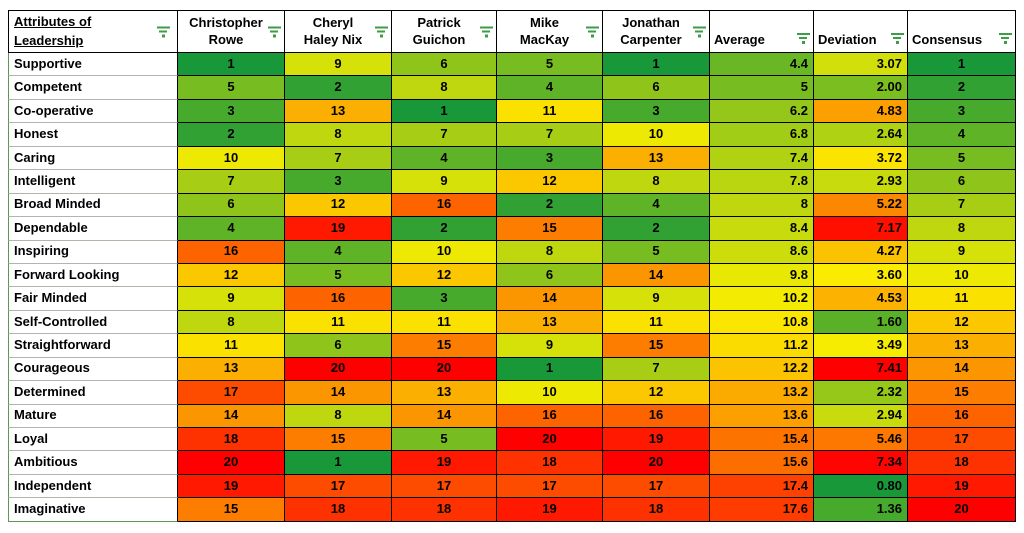 The height and width of the screenshot is (533, 1024). I want to click on attribute-cell: Self-Controlled, so click(93, 322).